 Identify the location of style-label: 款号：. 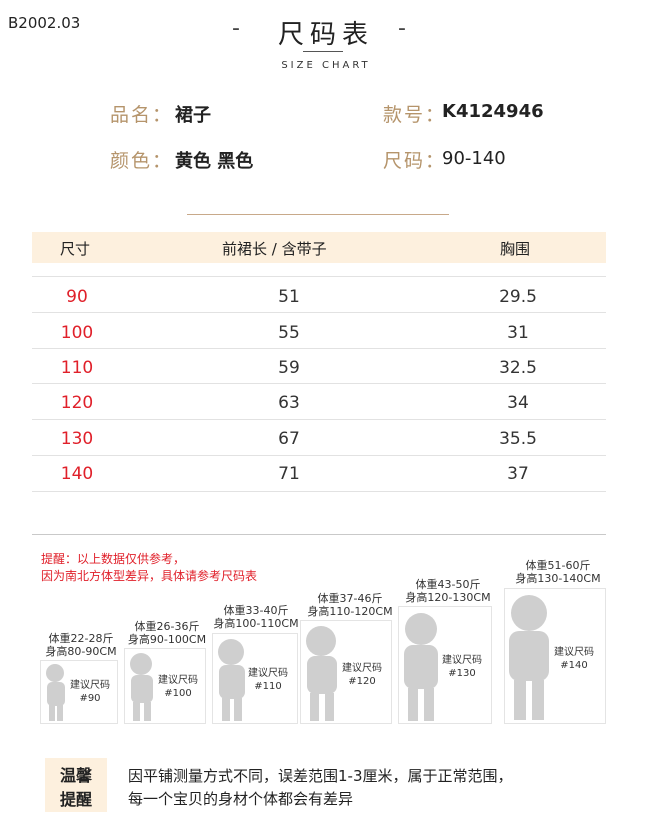
(415, 115).